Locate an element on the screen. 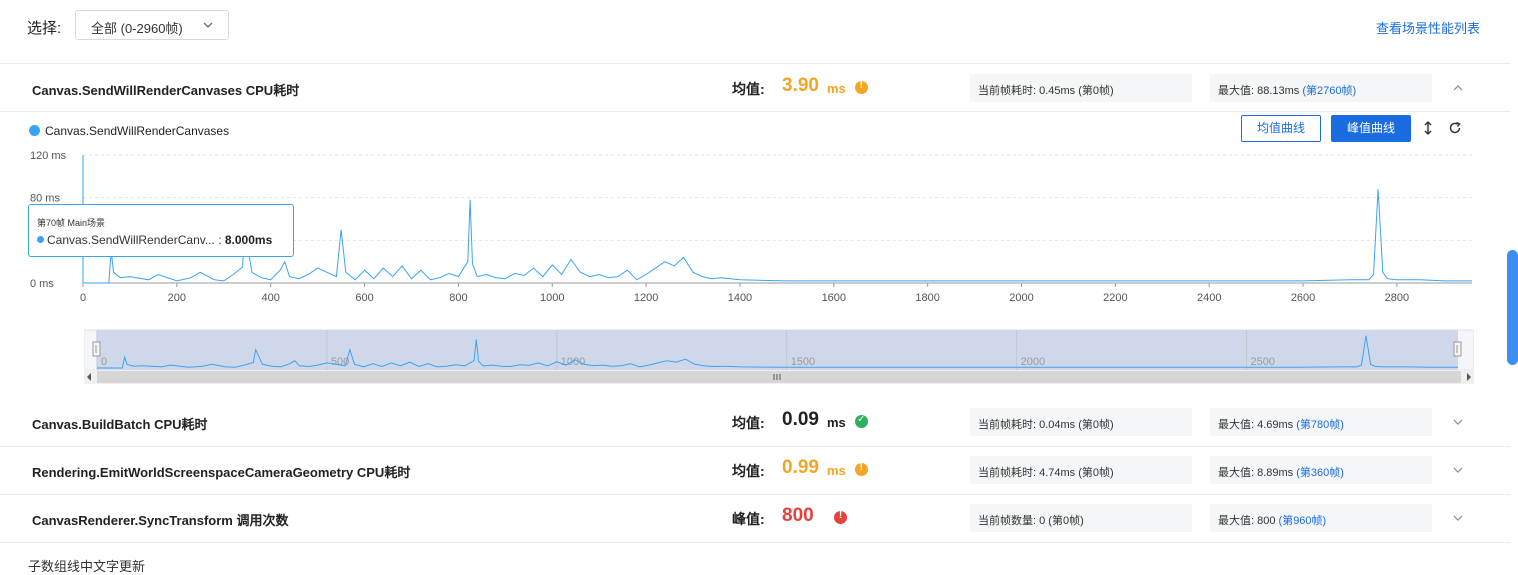  legend-marker is located at coordinates (34, 130).